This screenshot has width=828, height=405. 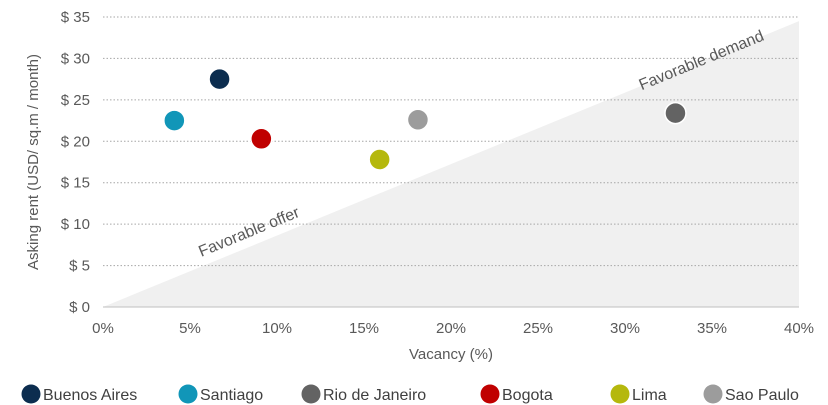 I want to click on data-point-sao-paulo, so click(x=418, y=119).